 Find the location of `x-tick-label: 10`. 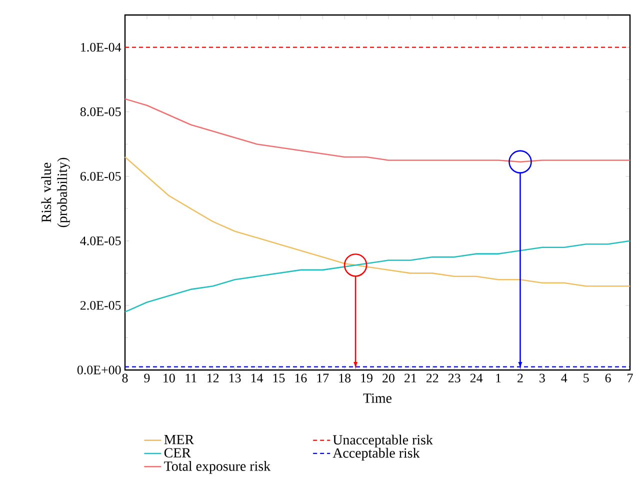

x-tick-label: 10 is located at coordinates (169, 378).